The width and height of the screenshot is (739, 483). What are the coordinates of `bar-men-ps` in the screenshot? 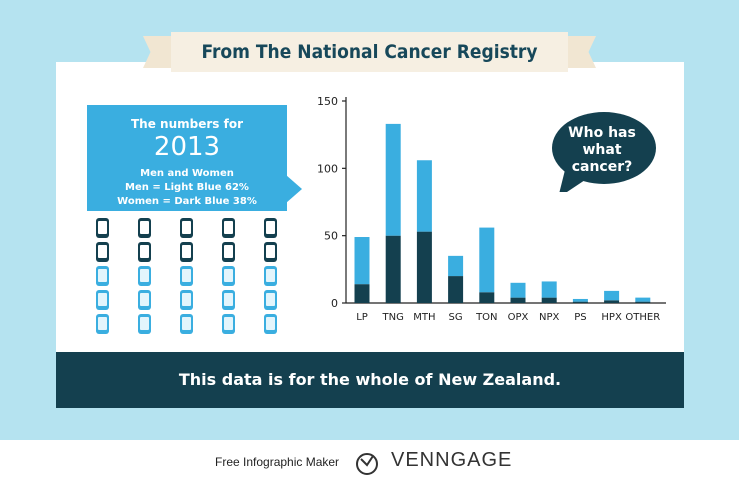 It's located at (580, 300).